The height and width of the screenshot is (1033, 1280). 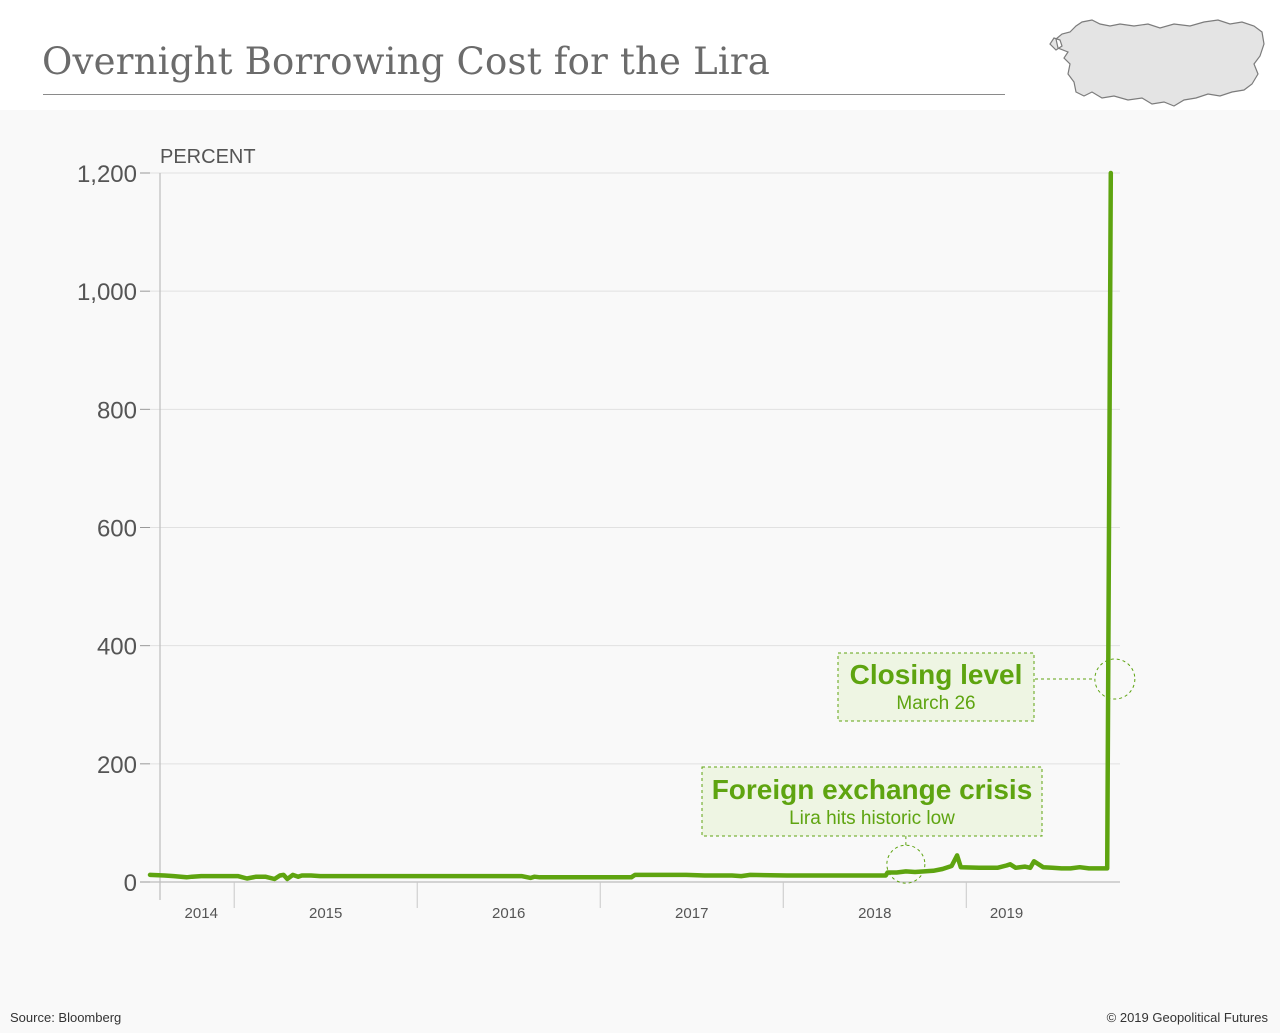 What do you see at coordinates (117, 647) in the screenshot?
I see `ytick-label-400: 400` at bounding box center [117, 647].